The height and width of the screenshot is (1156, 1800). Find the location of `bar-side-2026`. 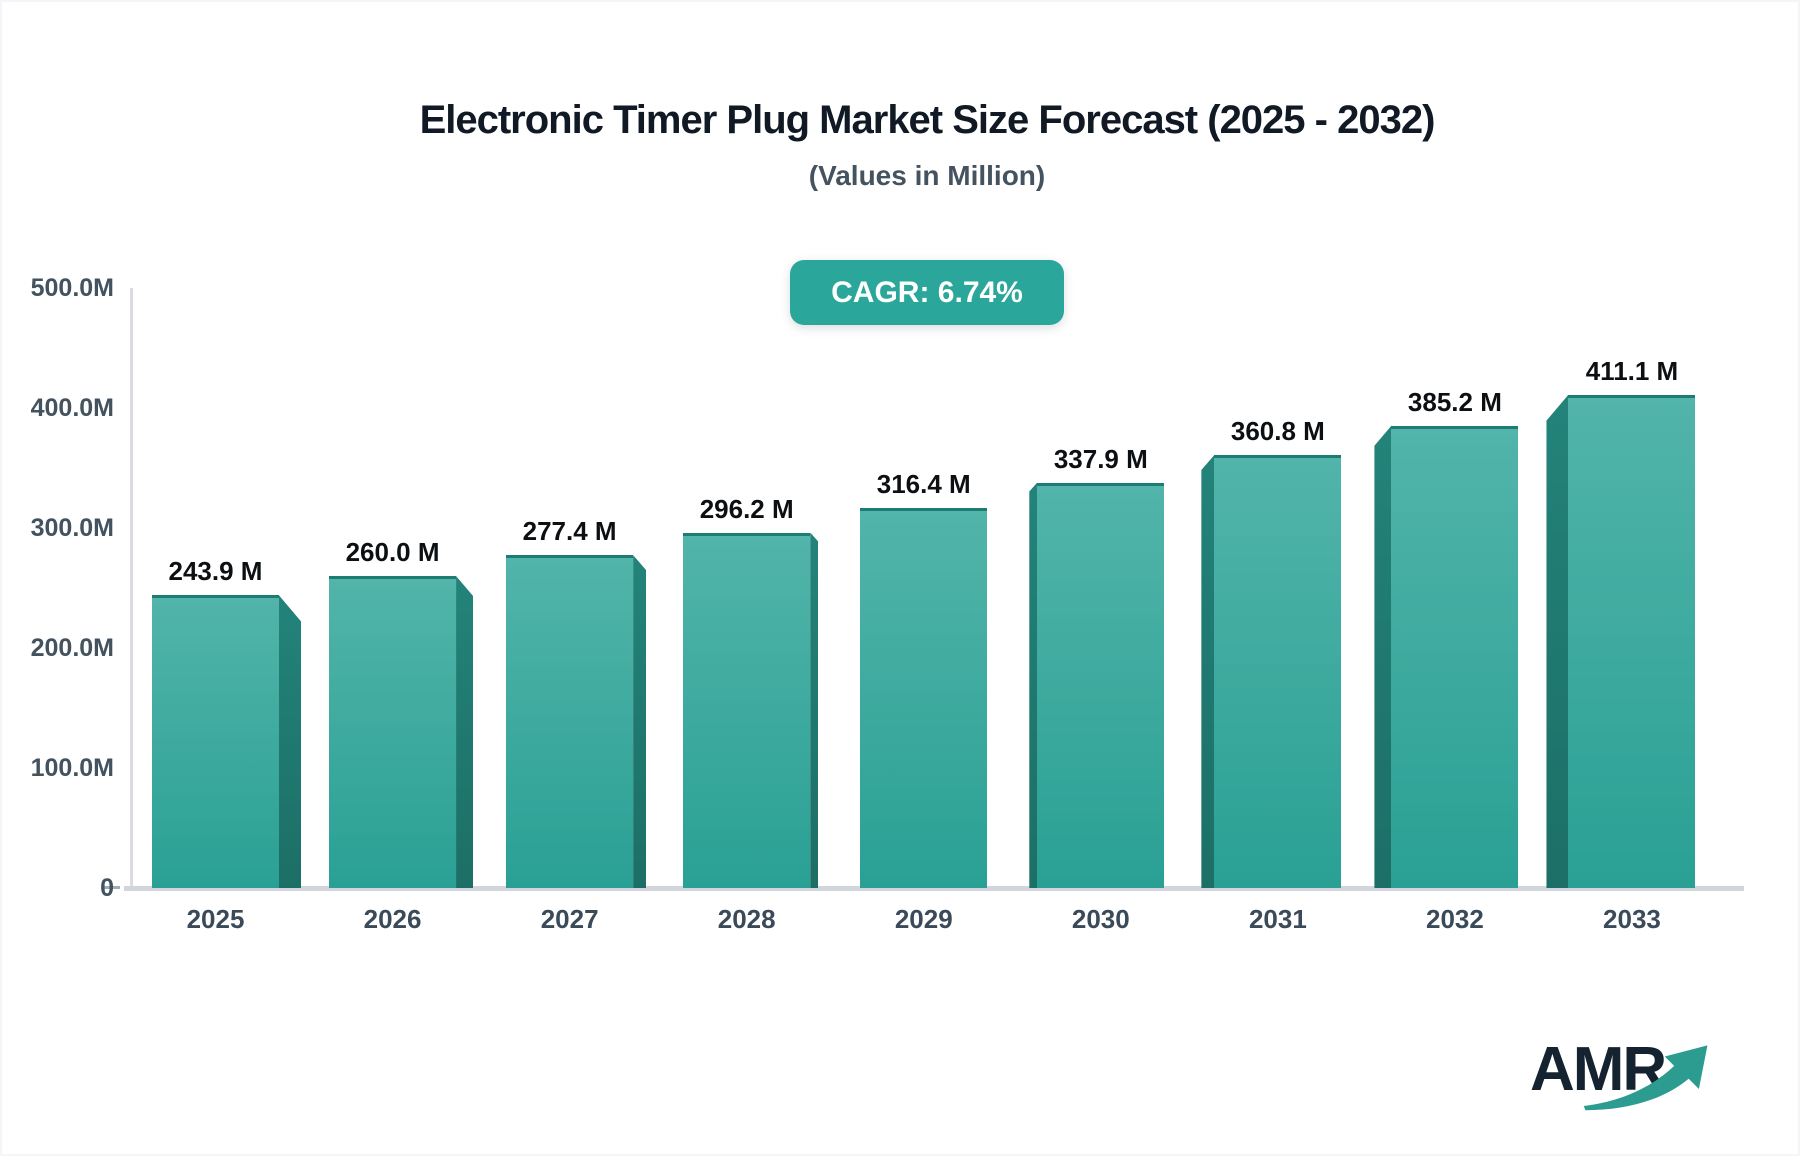

bar-side-2026 is located at coordinates (465, 732).